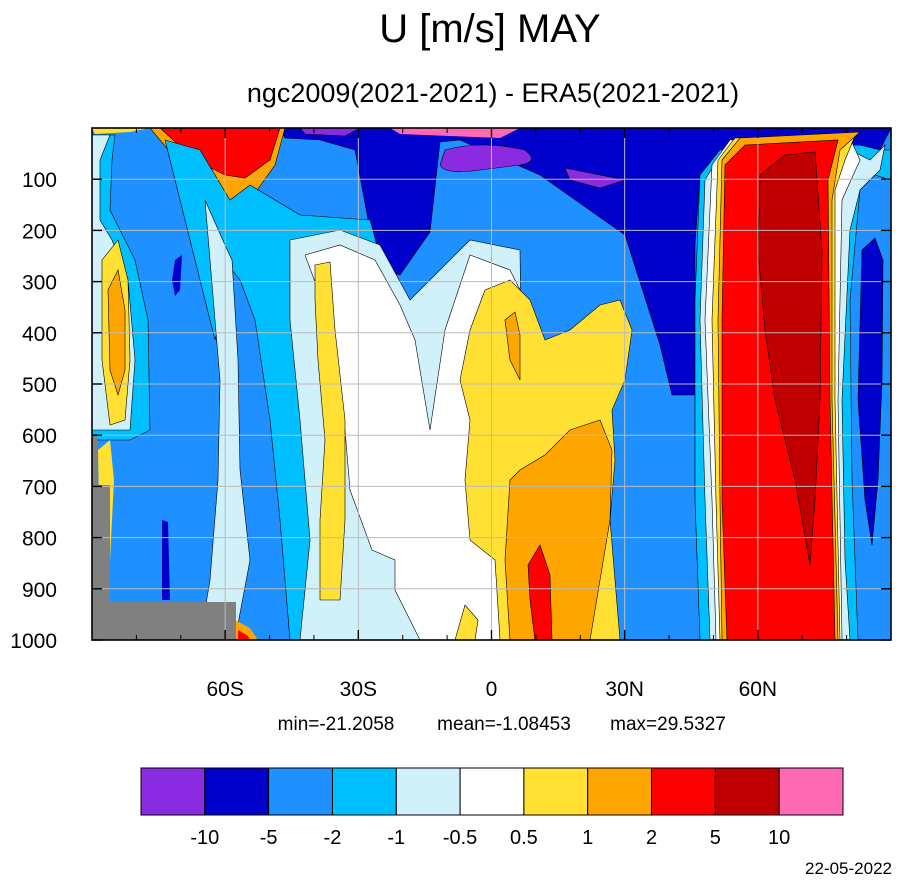  I want to click on colorbar-label-7: 2, so click(651, 838).